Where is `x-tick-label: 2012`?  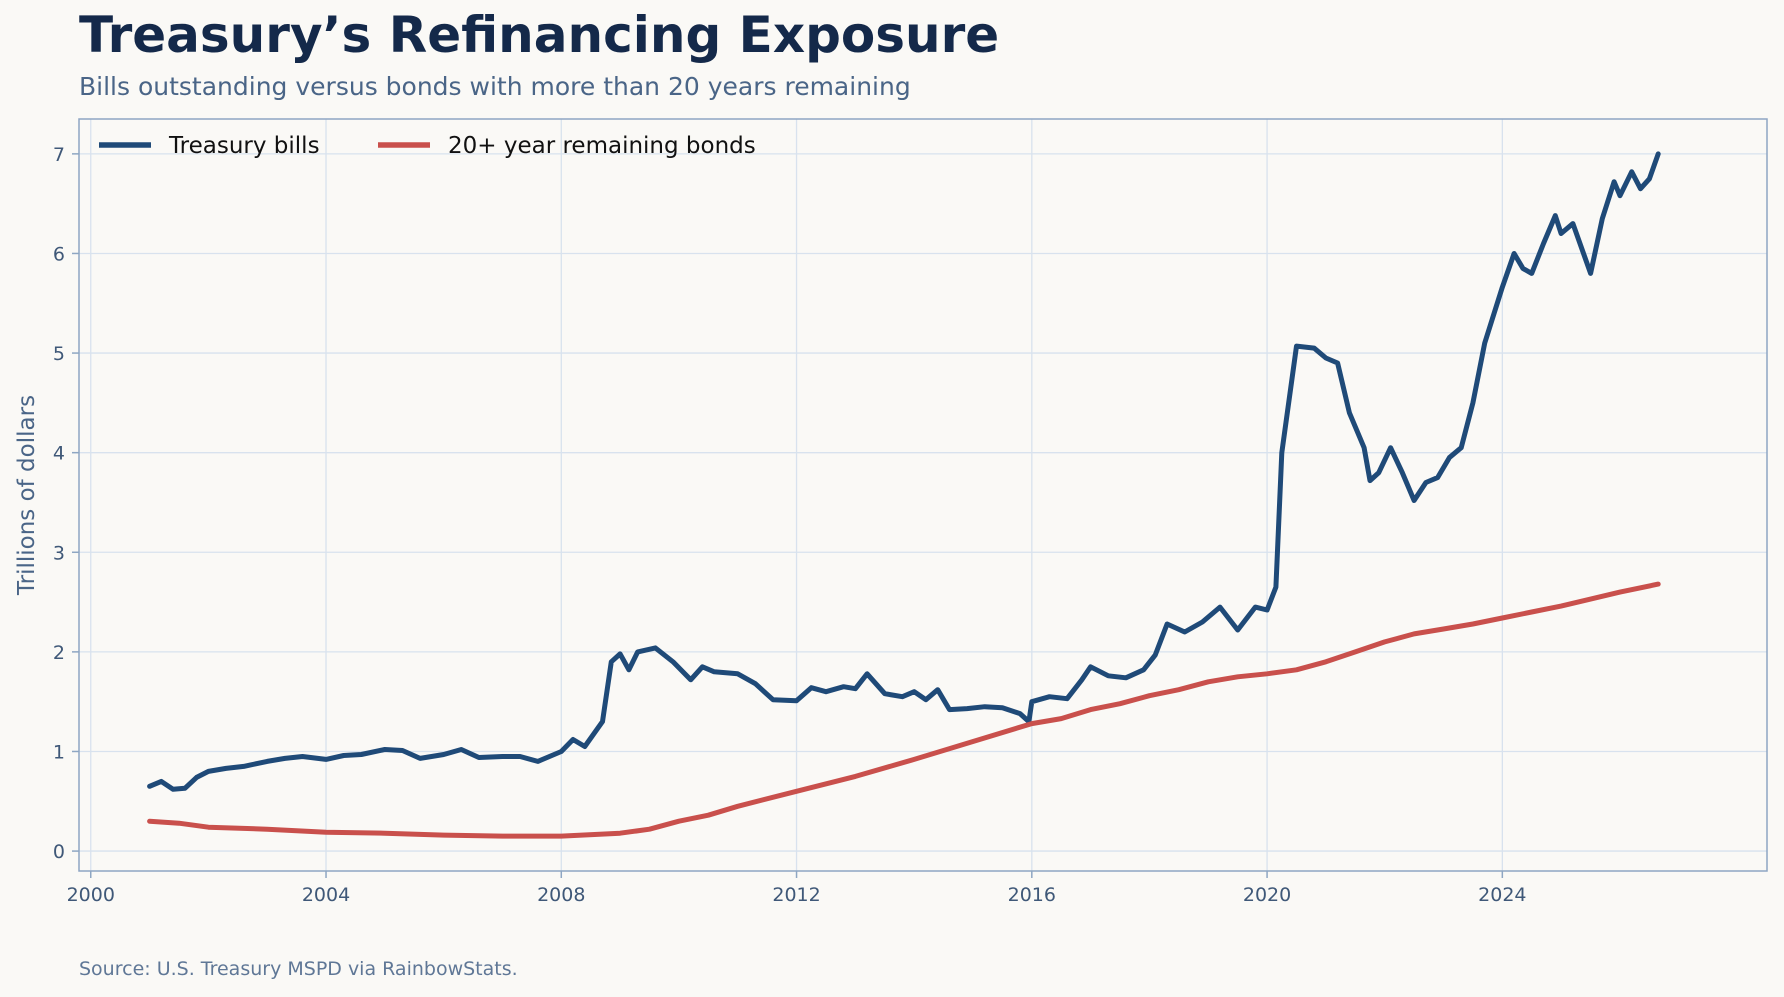
x-tick-label: 2012 is located at coordinates (796, 895).